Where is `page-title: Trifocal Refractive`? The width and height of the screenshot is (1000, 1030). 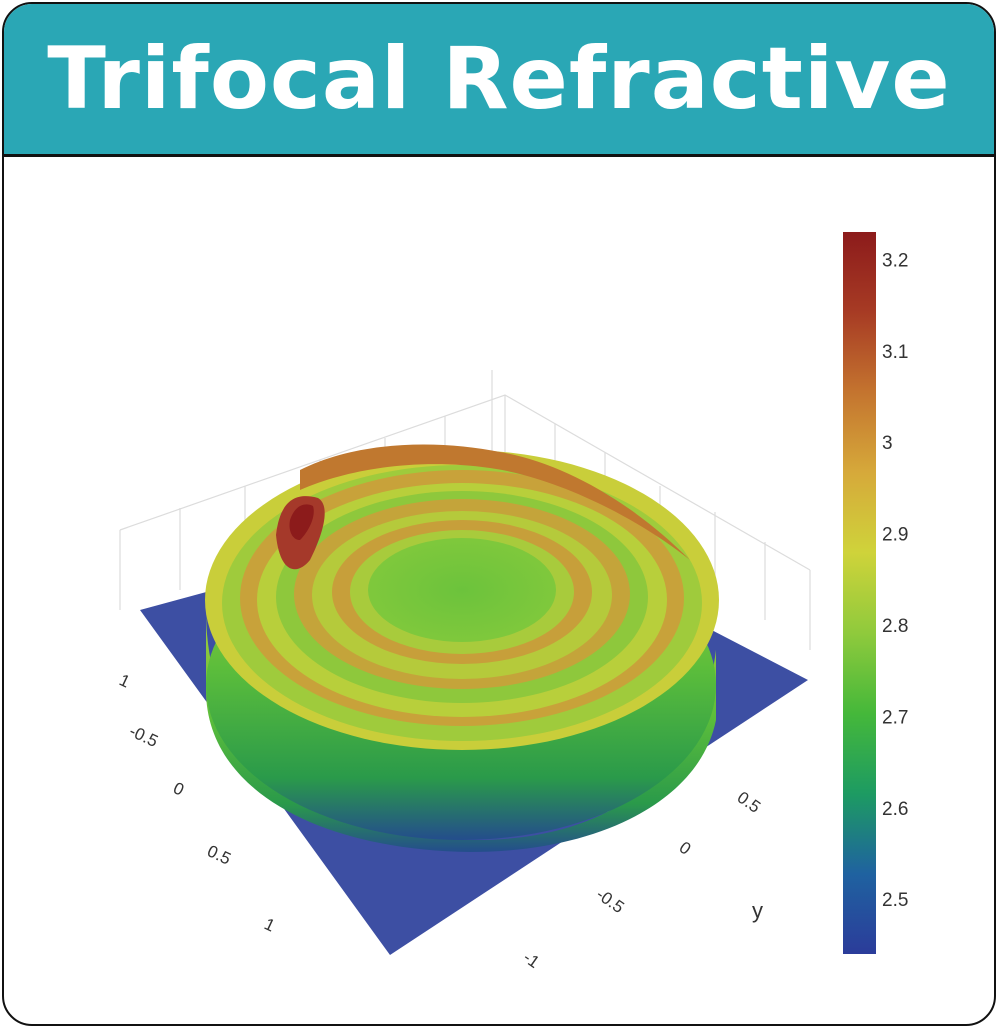 page-title: Trifocal Refractive is located at coordinates (499, 79).